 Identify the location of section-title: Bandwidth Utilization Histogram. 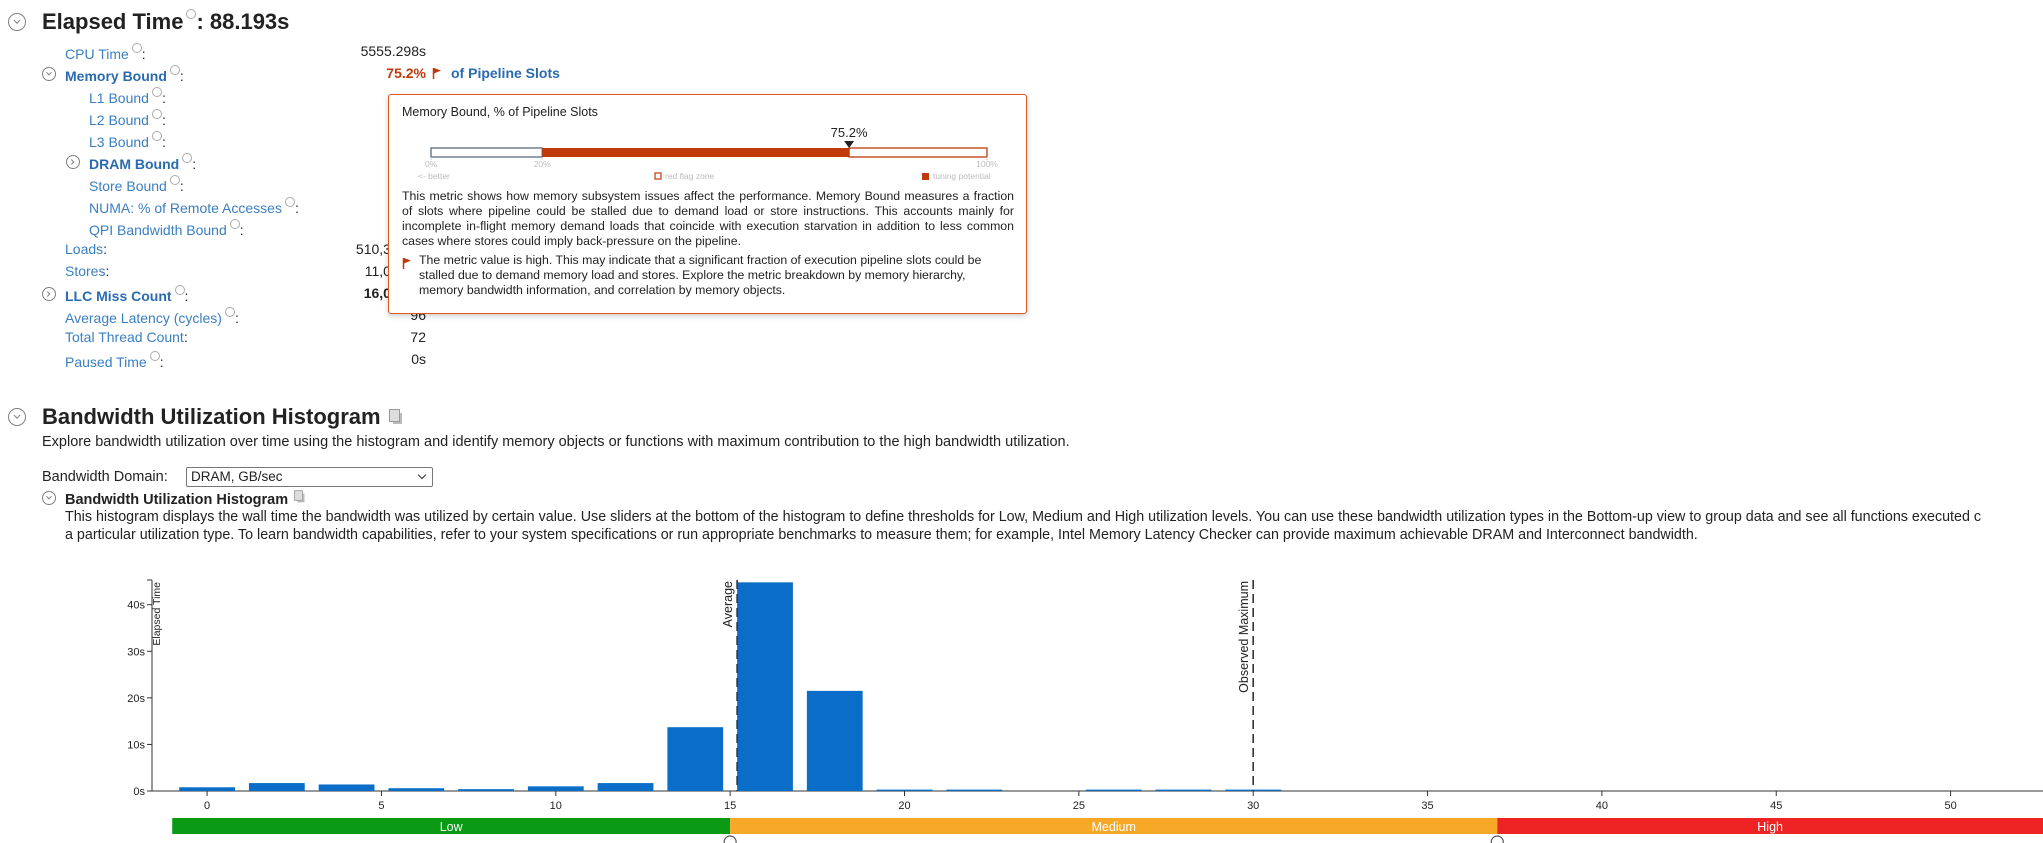
(211, 416).